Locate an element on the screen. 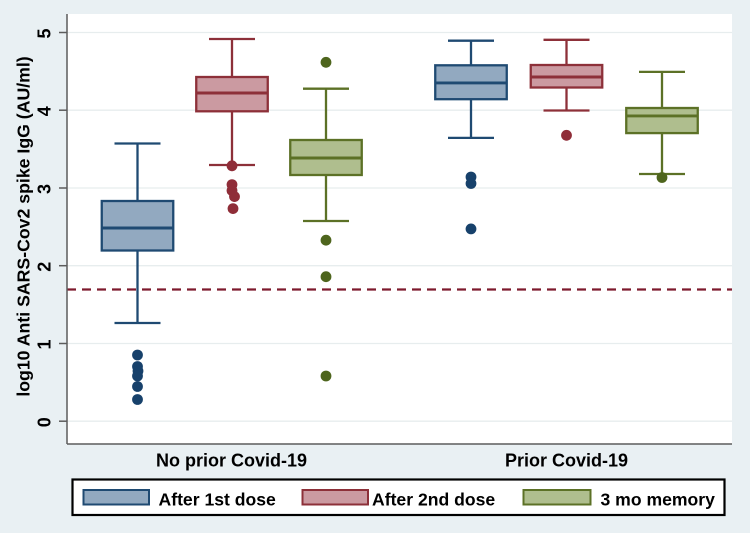  svg-text: 0 is located at coordinates (45, 422).